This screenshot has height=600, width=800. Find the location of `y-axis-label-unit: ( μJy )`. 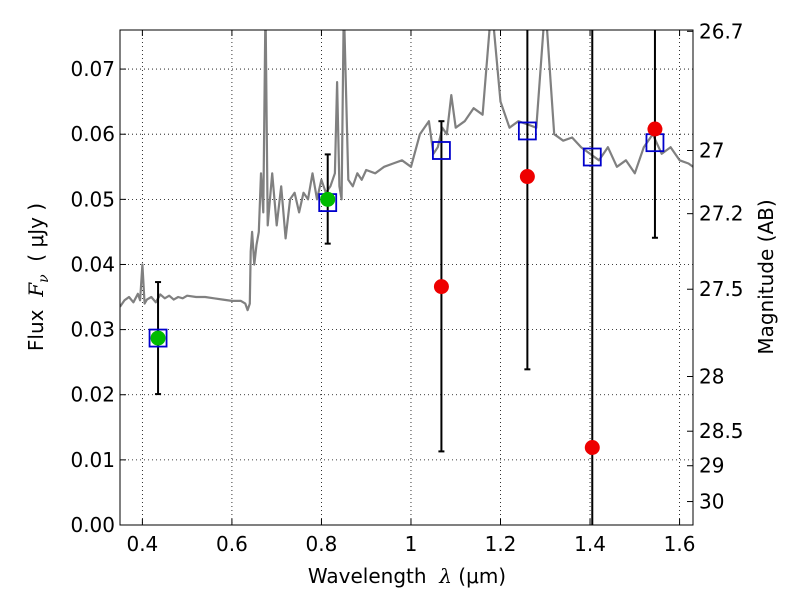

y-axis-label-unit: ( μJy ) is located at coordinates (36, 239).